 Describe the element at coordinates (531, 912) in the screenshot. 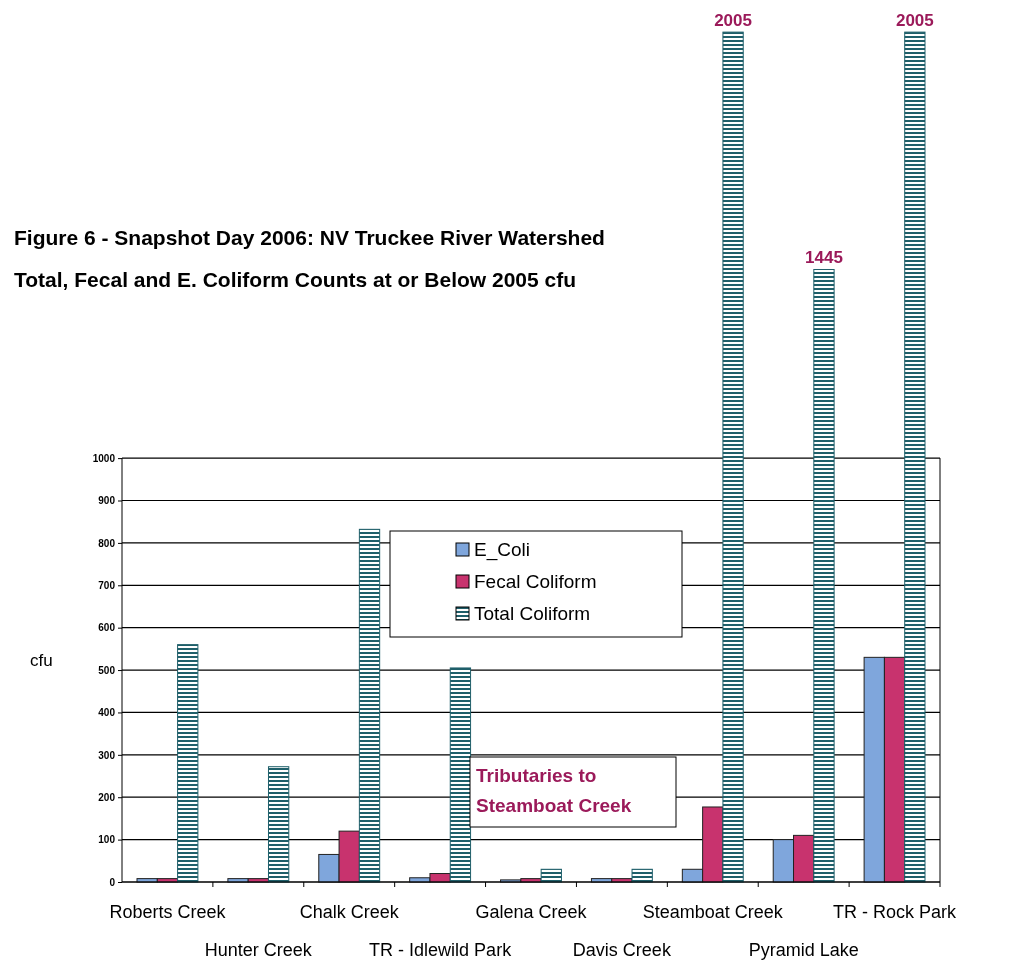

I see `x-tick-label: Galena Creek` at that location.